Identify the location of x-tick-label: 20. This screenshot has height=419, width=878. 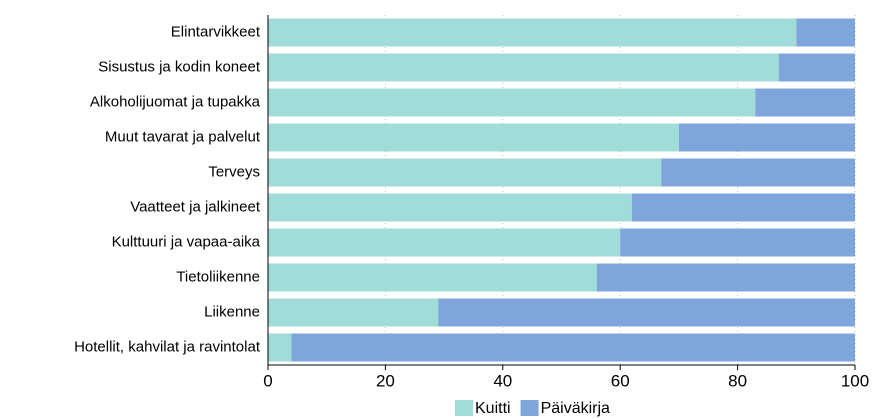
(385, 380).